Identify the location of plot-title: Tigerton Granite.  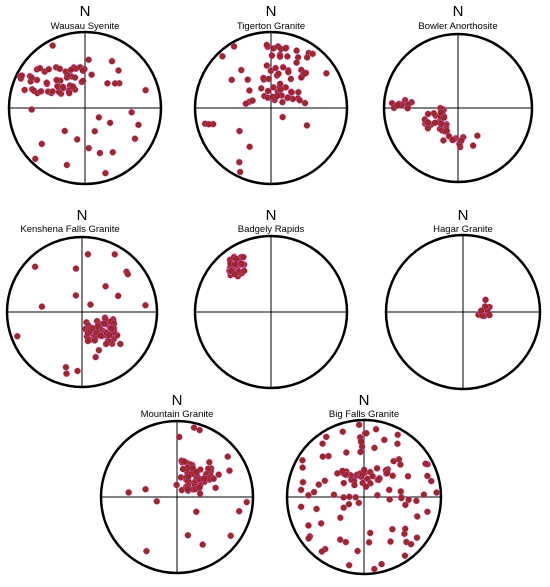
(271, 26).